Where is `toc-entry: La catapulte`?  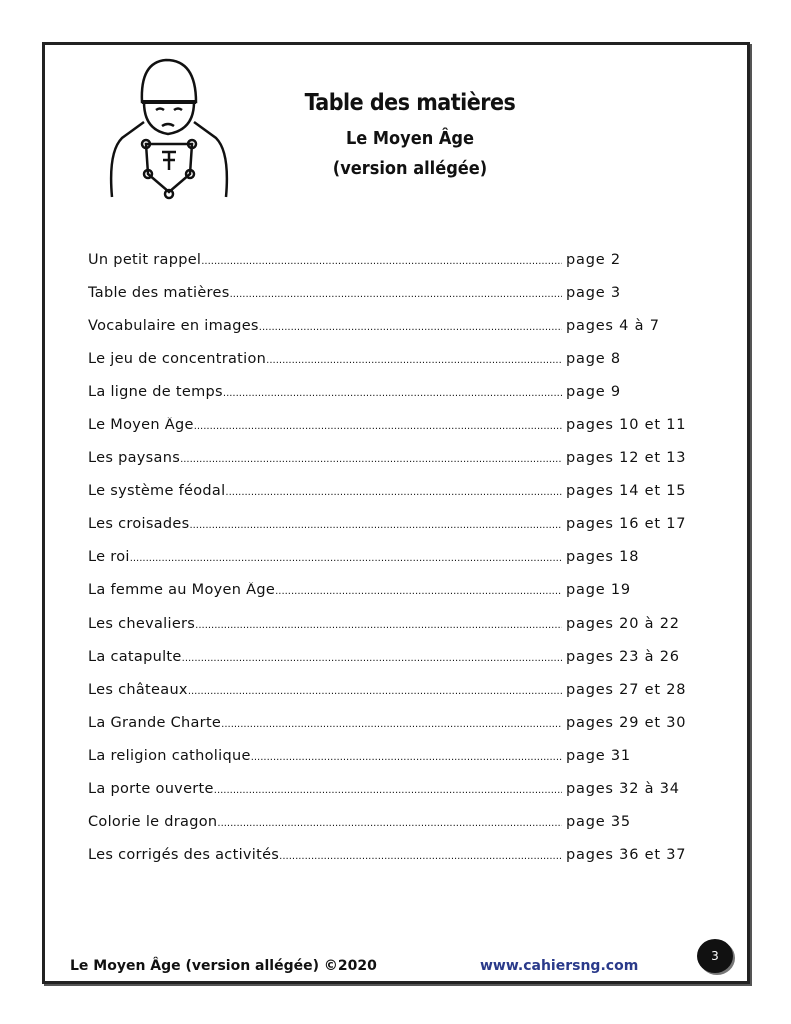
toc-entry: La catapulte is located at coordinates (325, 657).